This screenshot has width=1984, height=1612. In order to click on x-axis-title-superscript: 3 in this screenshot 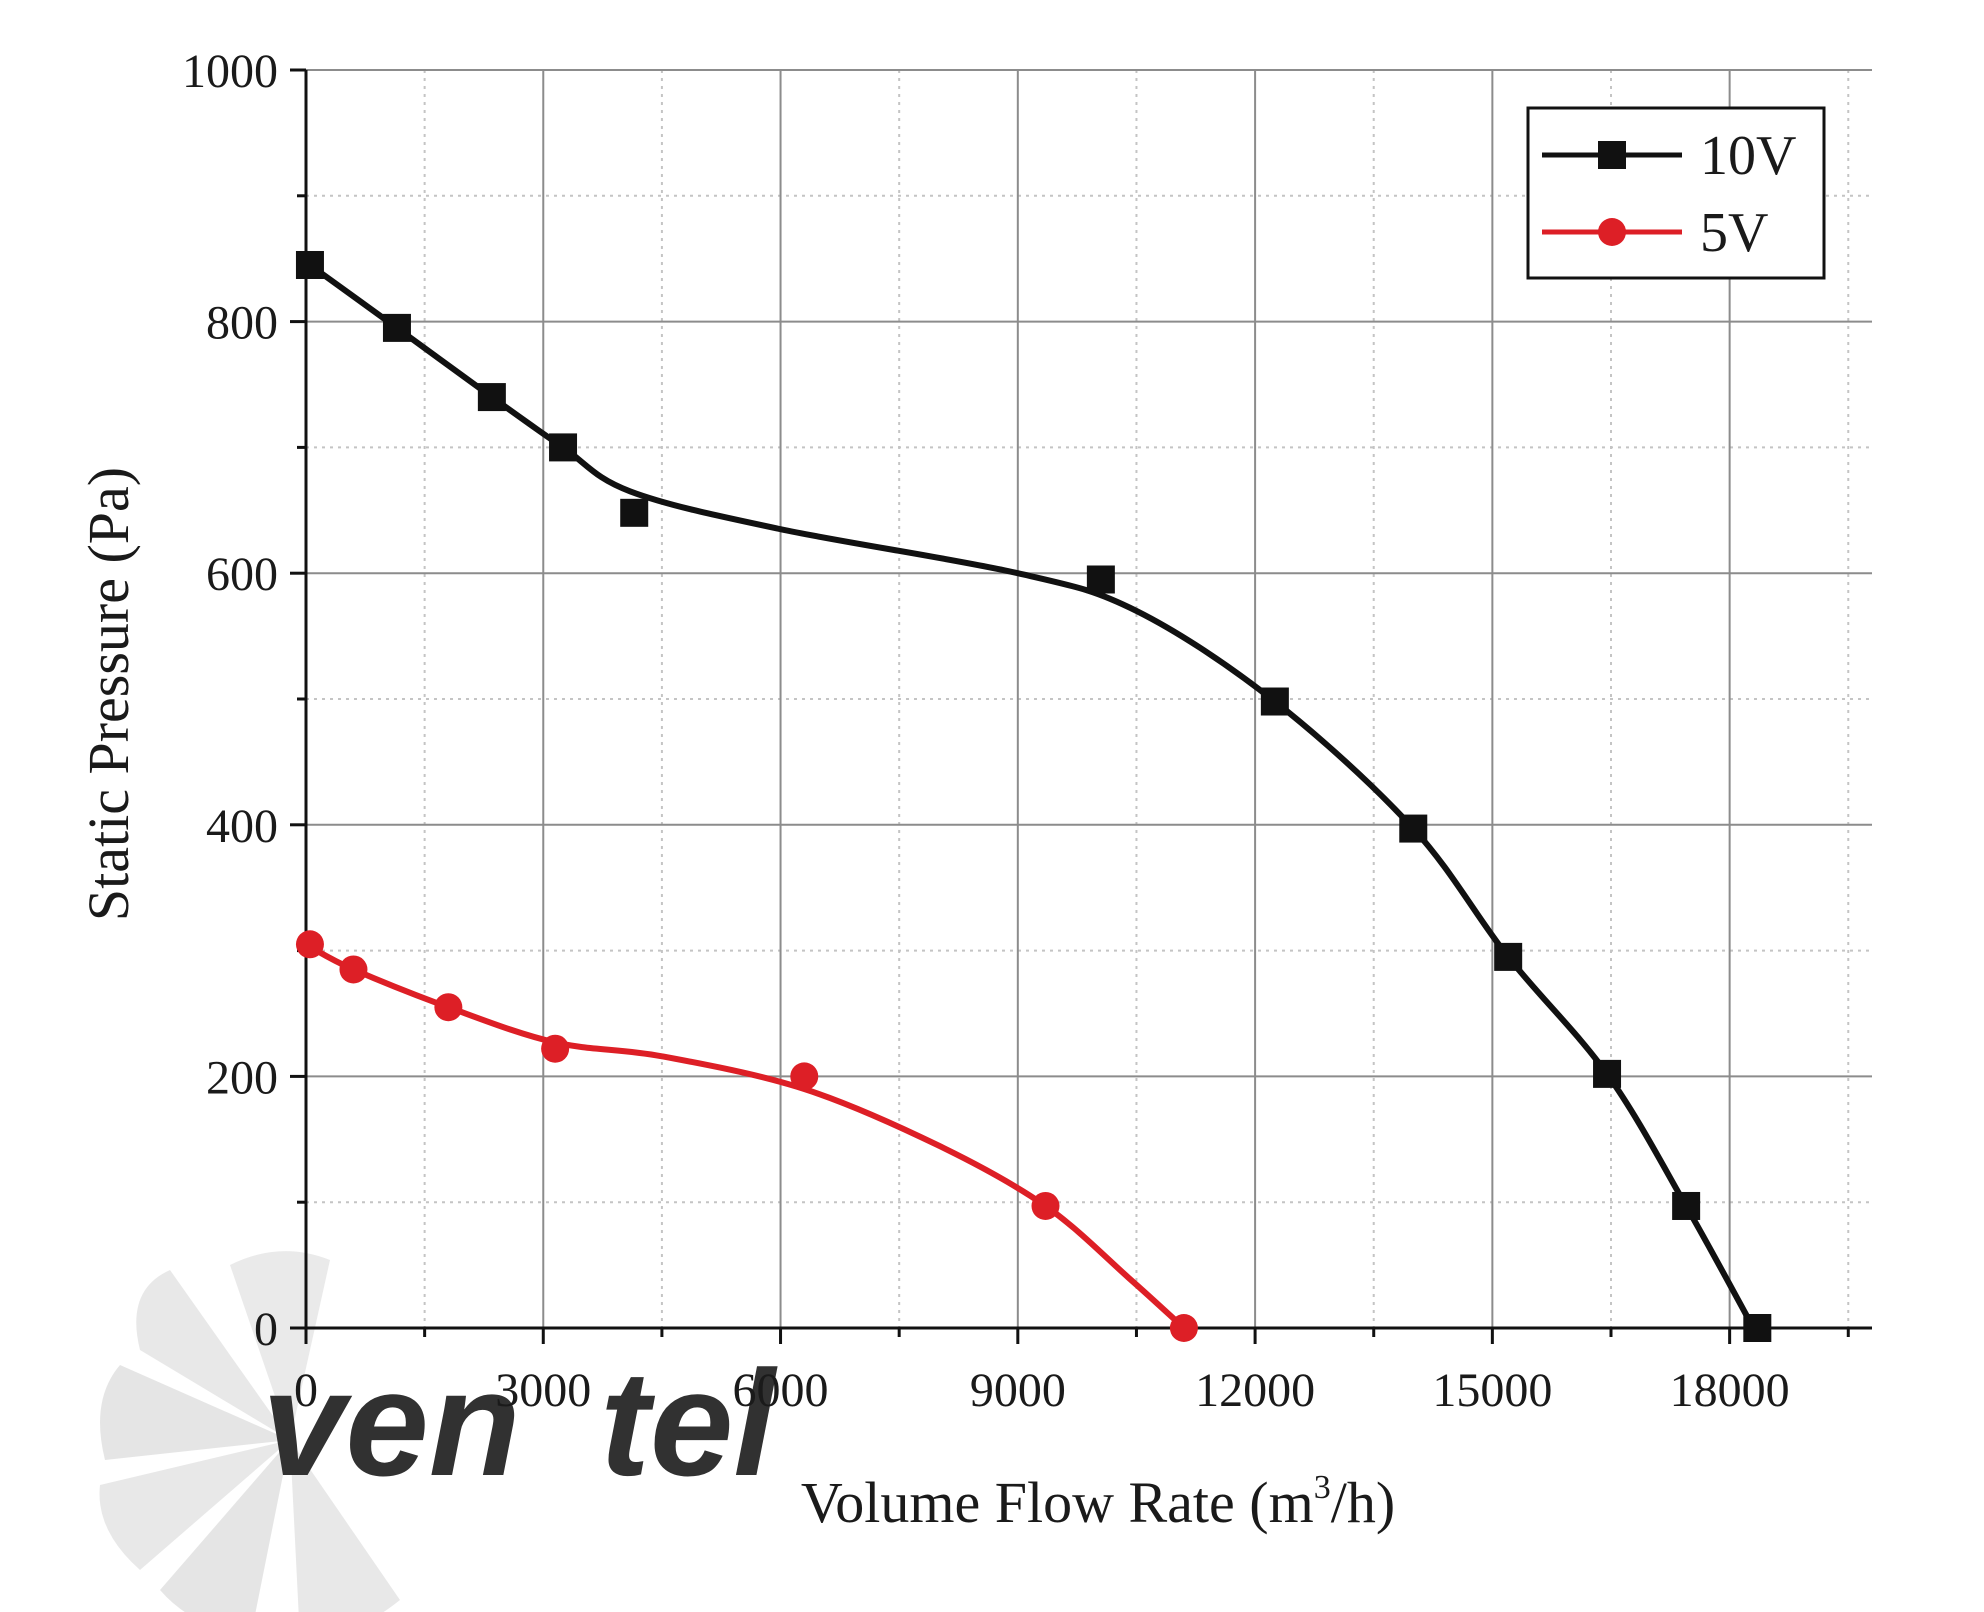, I will do `click(1322, 1487)`.